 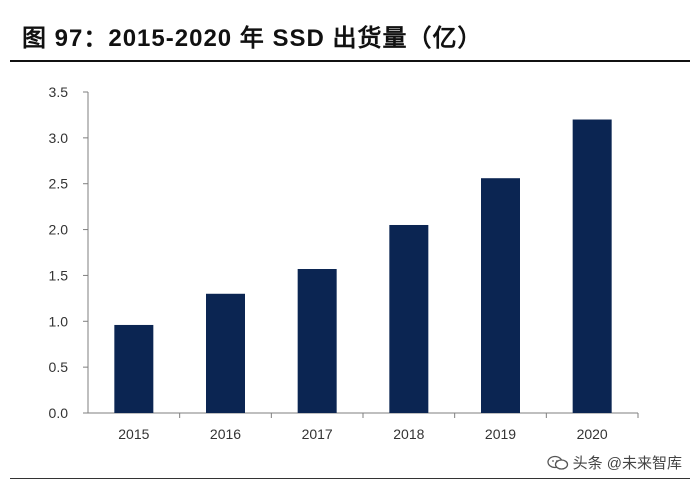 What do you see at coordinates (408, 434) in the screenshot?
I see `x-tick-label: 2018` at bounding box center [408, 434].